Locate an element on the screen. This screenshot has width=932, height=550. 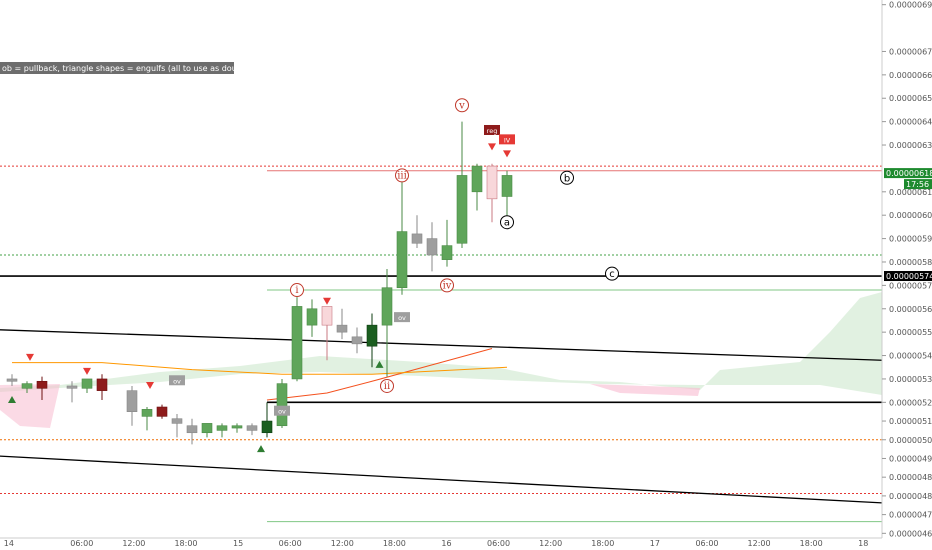
wave-label-text: iii is located at coordinates (402, 175).